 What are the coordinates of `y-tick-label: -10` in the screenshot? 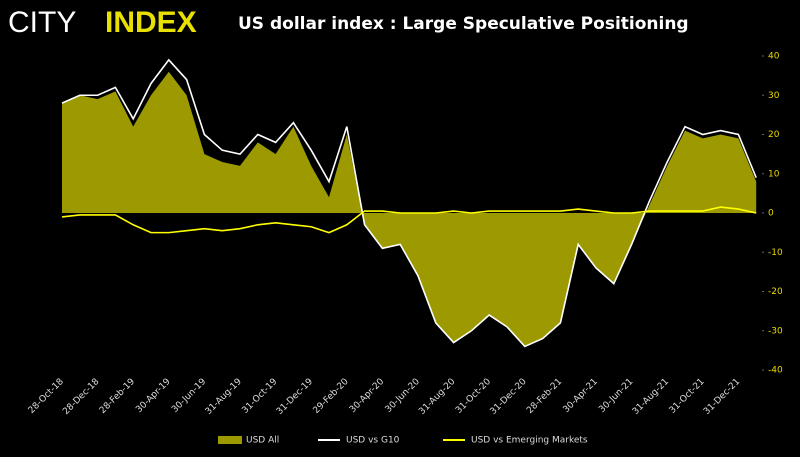 It's located at (775, 253).